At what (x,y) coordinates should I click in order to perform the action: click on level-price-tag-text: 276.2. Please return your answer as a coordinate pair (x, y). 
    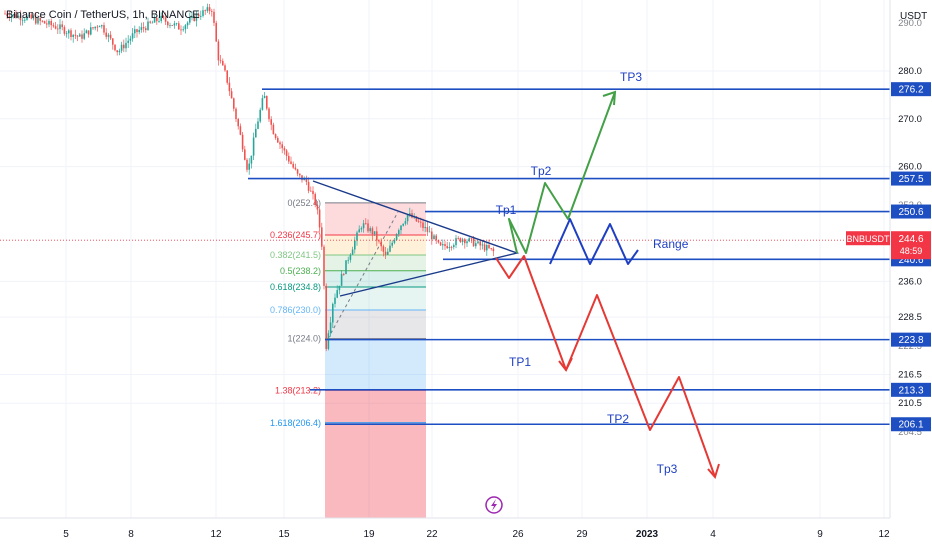
    Looking at the image, I should click on (910, 90).